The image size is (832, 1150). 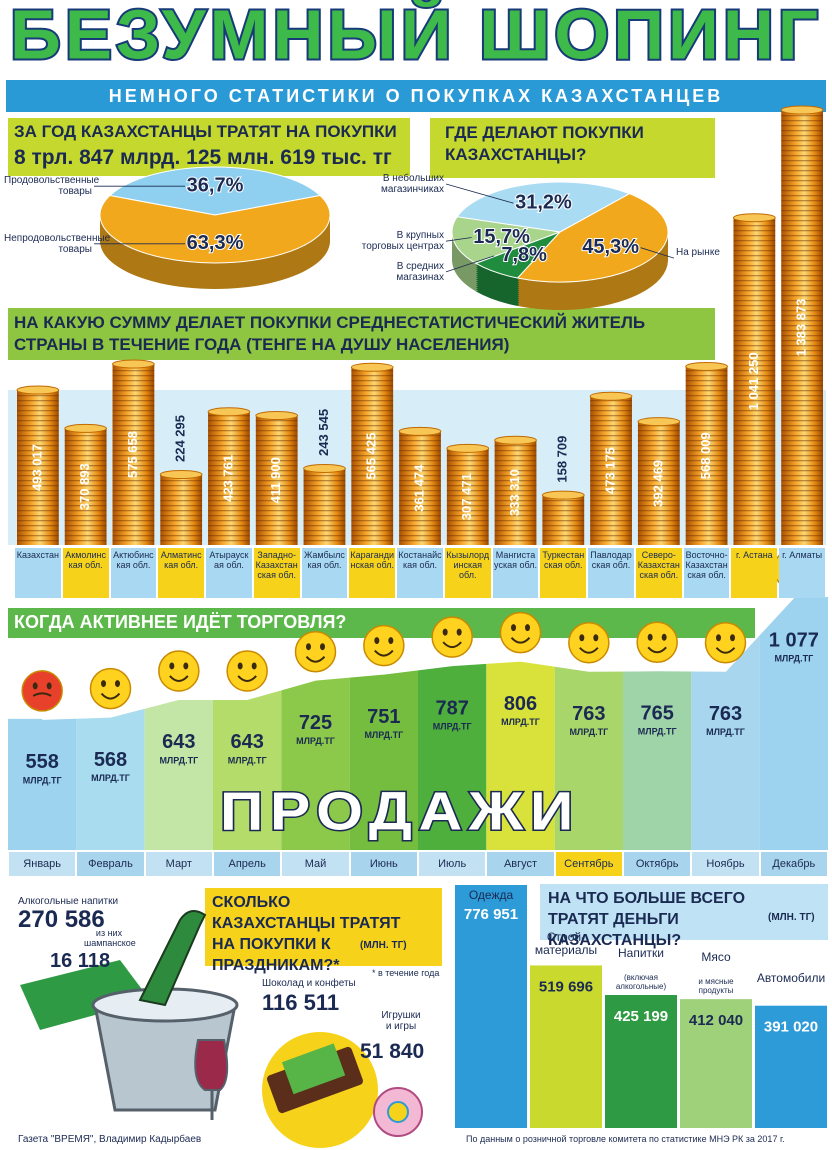 What do you see at coordinates (80, 961) in the screenshot?
I see `holiday-value: 16 118` at bounding box center [80, 961].